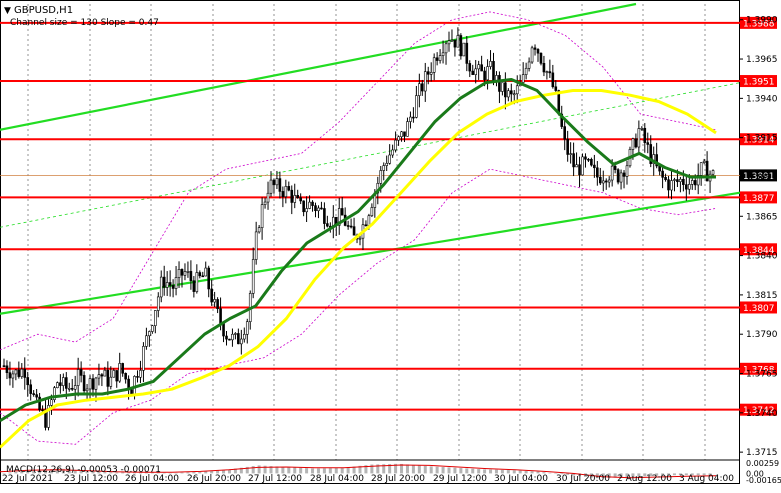 The image size is (781, 493). What do you see at coordinates (762, 178) in the screenshot?
I see `y-tick-label: 1.3890` at bounding box center [762, 178].